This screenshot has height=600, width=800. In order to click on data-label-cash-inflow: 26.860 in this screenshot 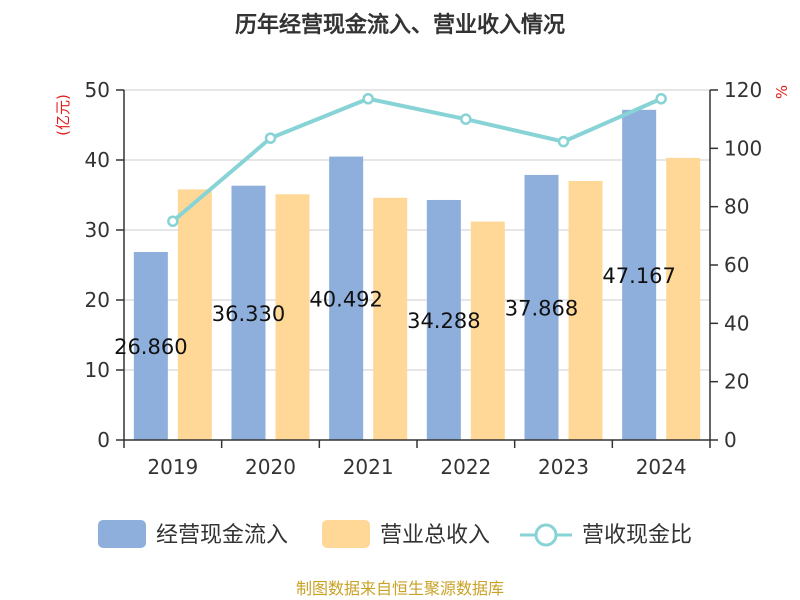, I will do `click(150, 347)`.